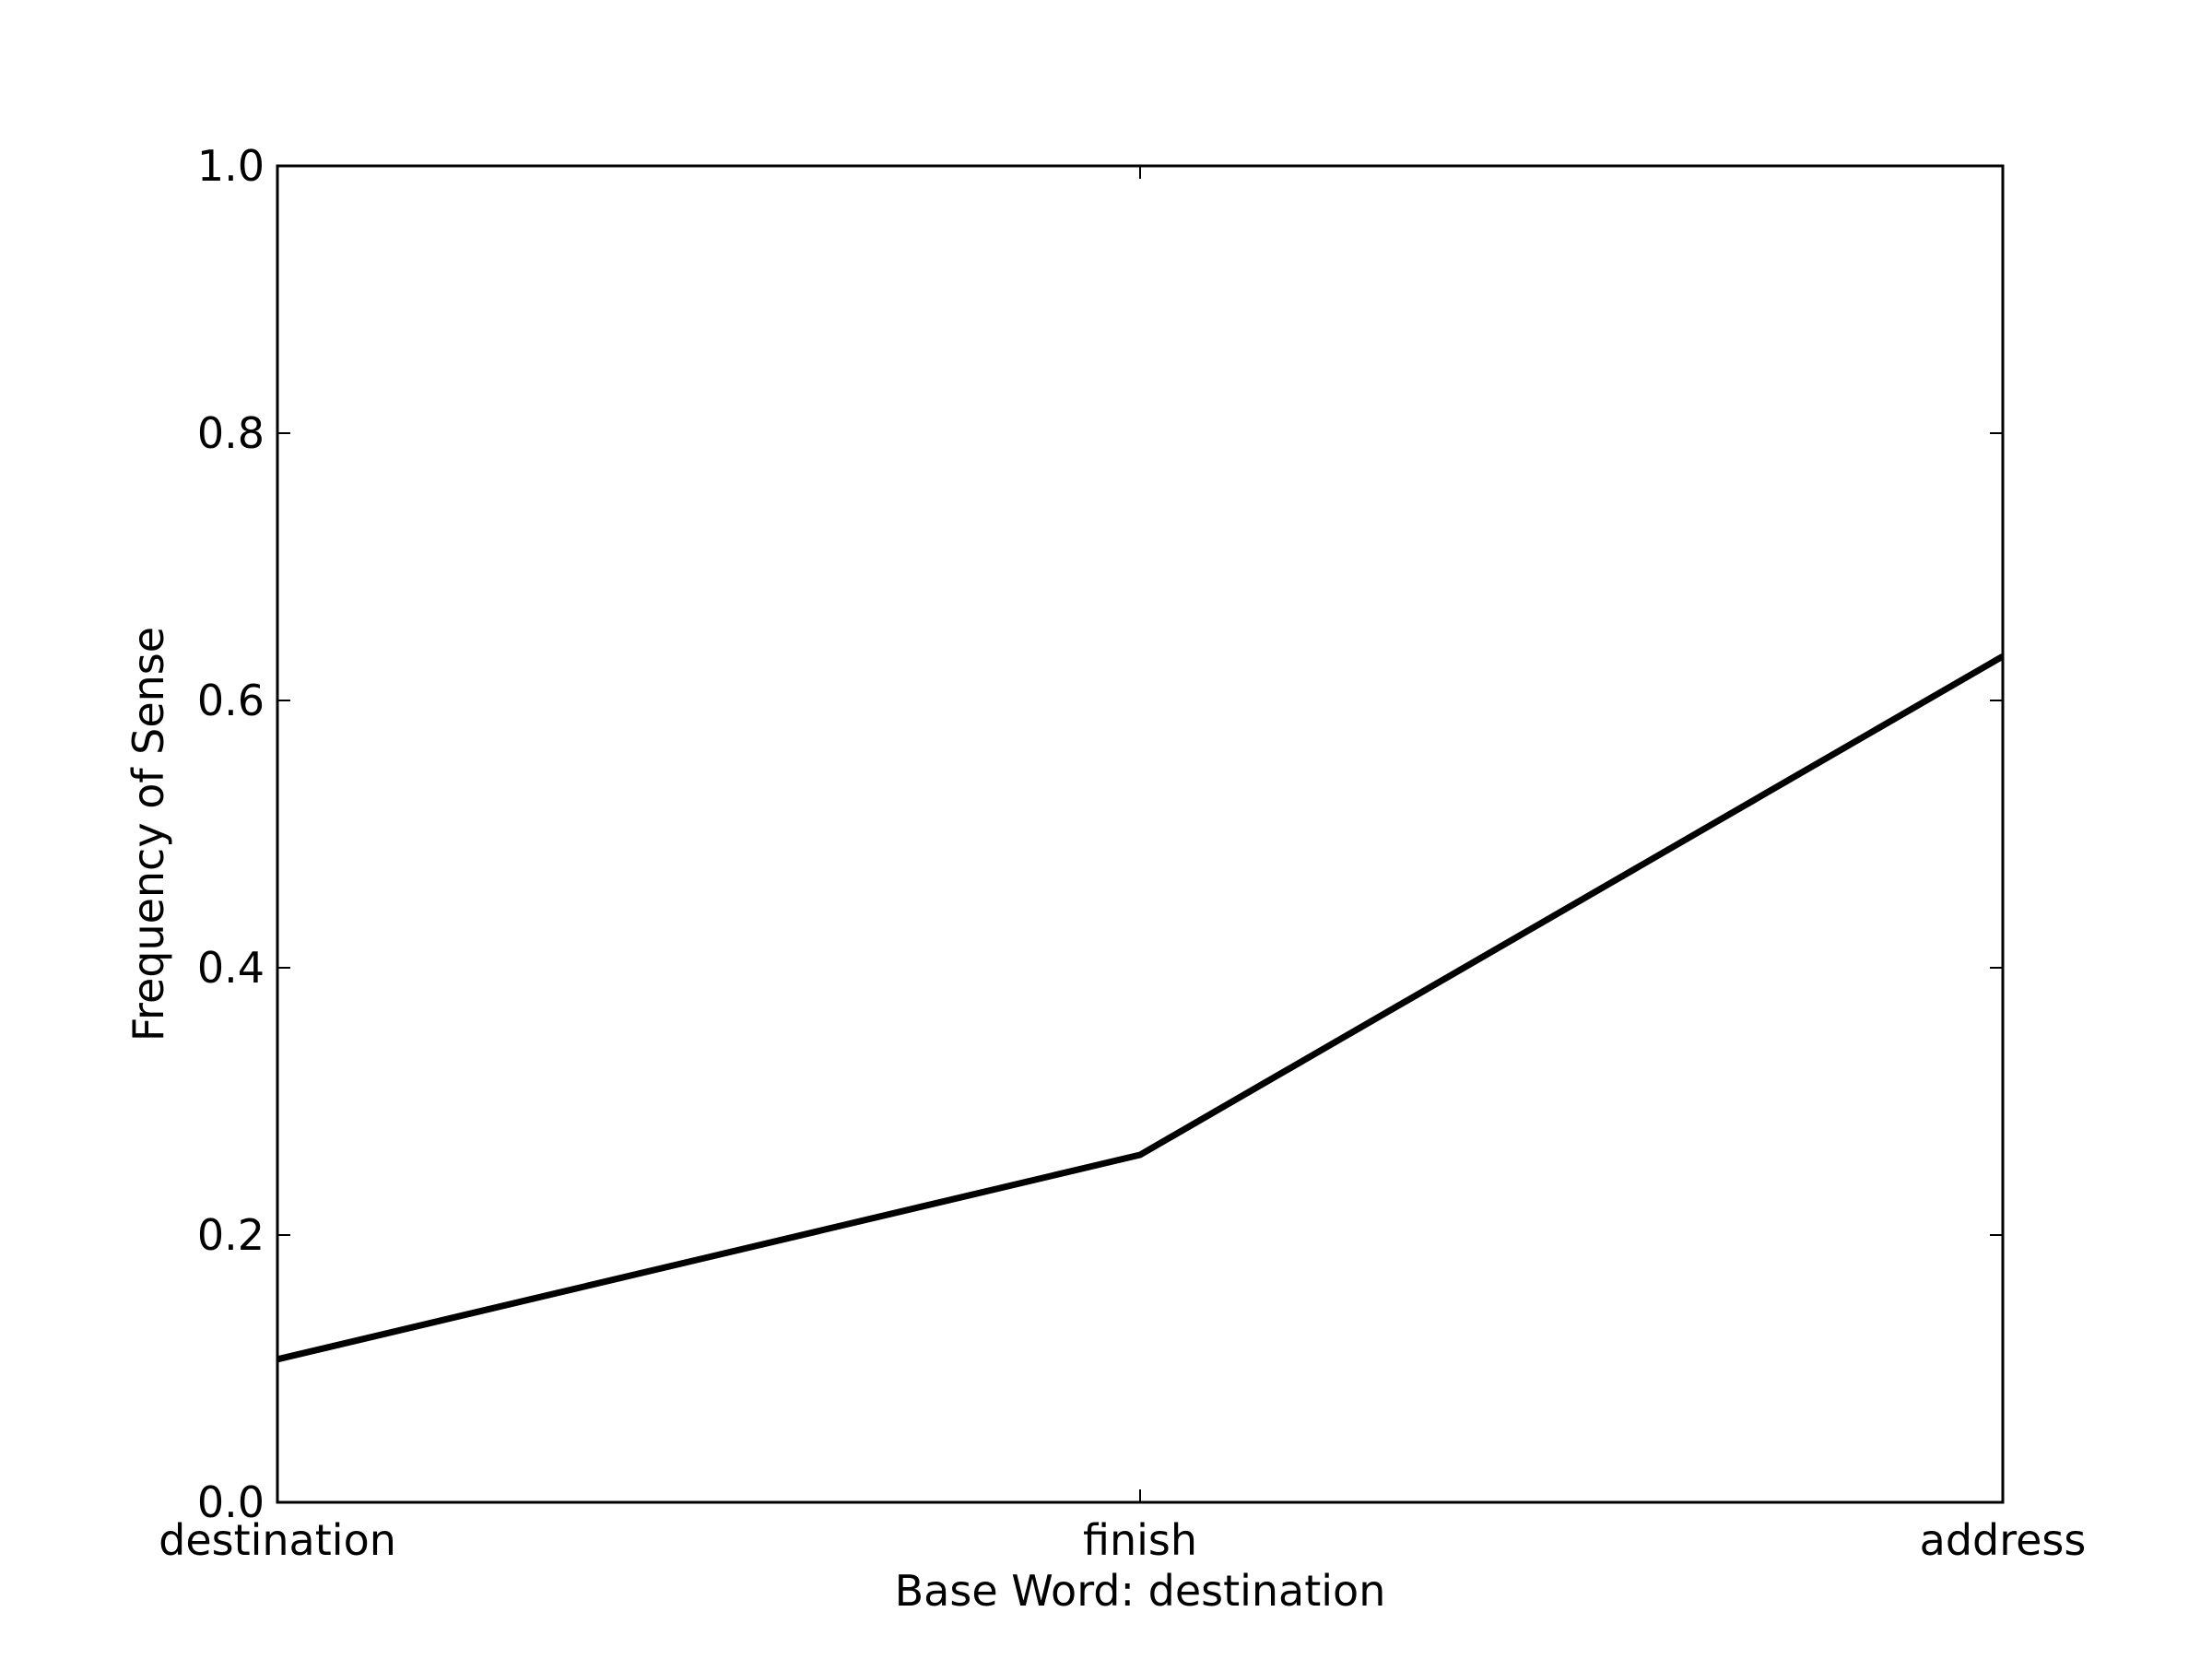  Describe the element at coordinates (148, 834) in the screenshot. I see `y-axis-label: Frequency of Sense` at that location.